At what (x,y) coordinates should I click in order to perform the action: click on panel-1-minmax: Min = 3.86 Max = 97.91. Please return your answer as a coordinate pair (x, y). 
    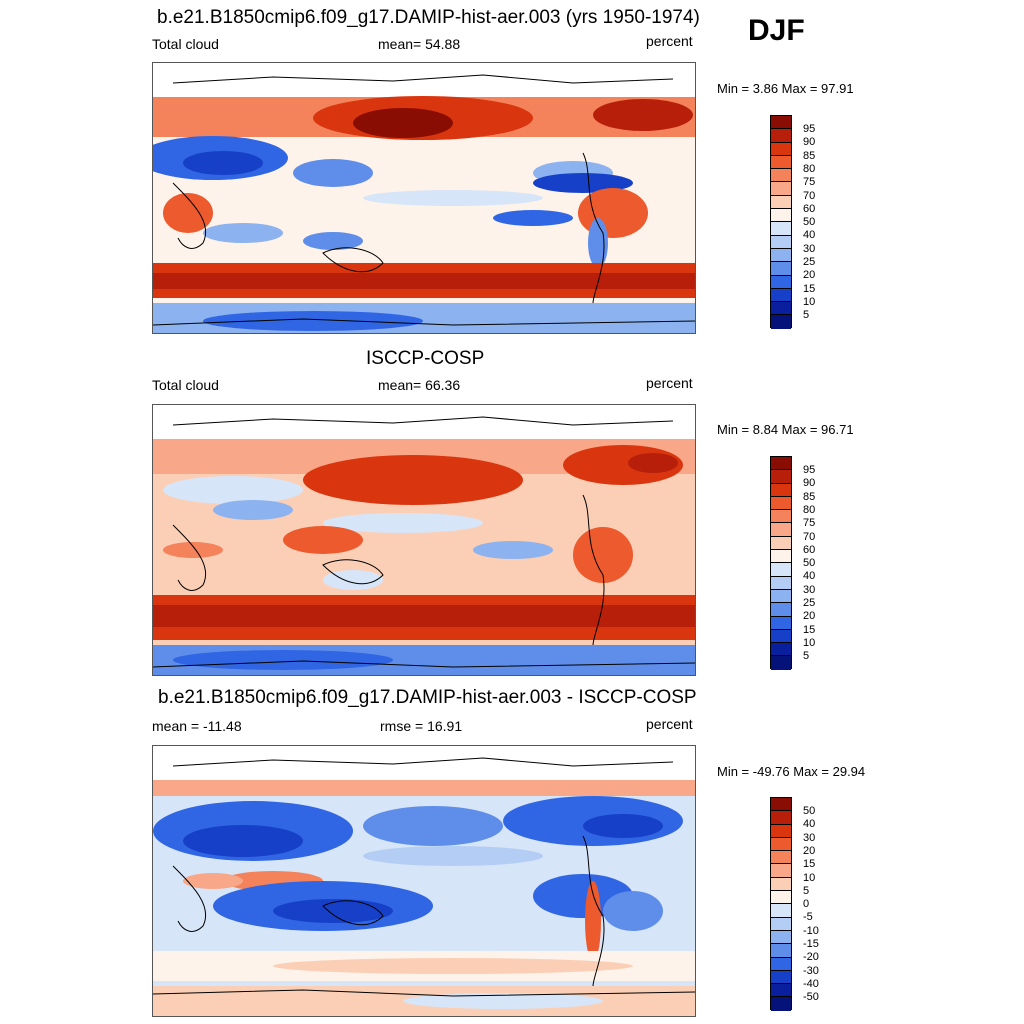
    Looking at the image, I should click on (785, 88).